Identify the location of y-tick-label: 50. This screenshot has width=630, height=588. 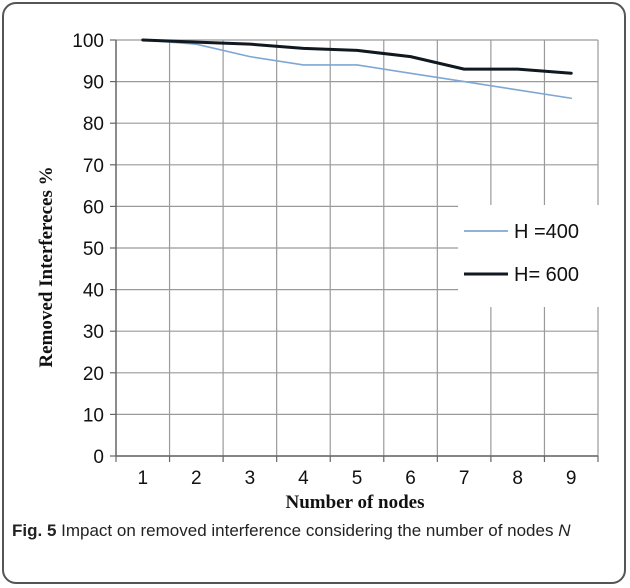
(93, 249).